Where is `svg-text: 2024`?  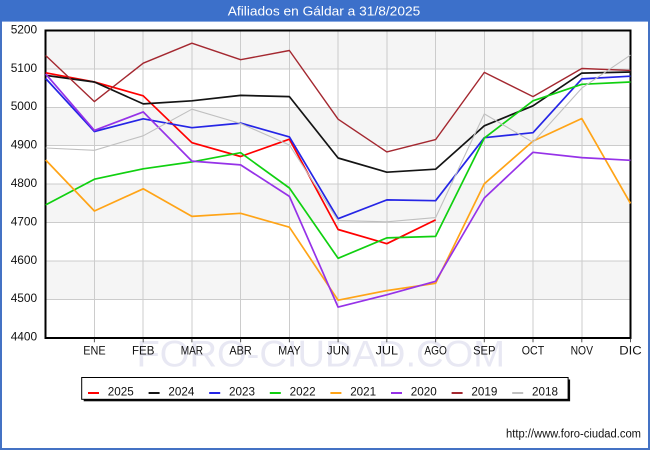 svg-text: 2024 is located at coordinates (181, 392).